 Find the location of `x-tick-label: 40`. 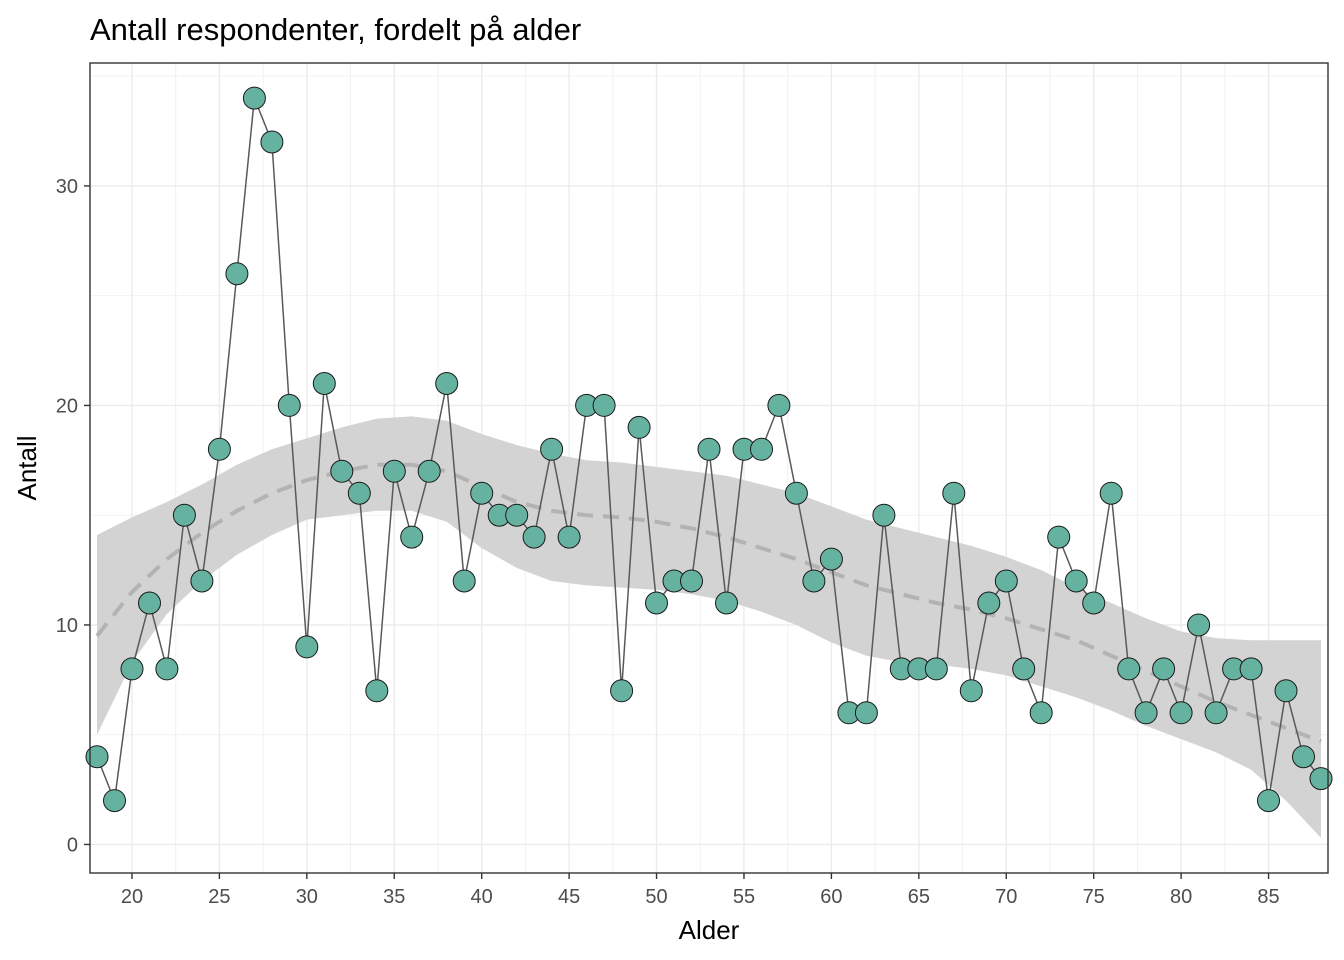

x-tick-label: 40 is located at coordinates (482, 897).